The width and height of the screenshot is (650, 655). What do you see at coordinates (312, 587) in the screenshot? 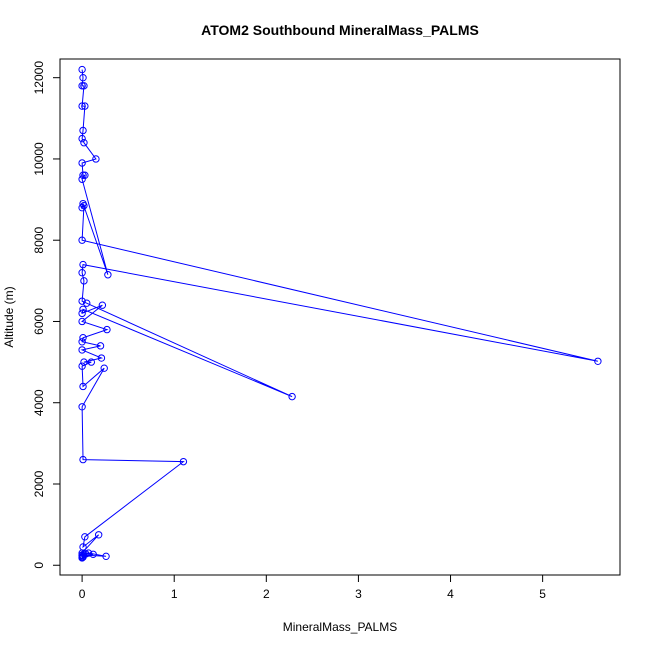
I see `x-axis: 0 1 2 3 4 5` at bounding box center [312, 587].